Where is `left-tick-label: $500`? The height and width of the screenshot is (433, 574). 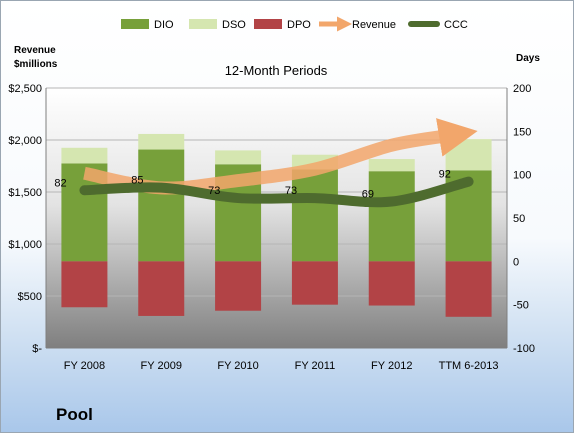 left-tick-label: $500 is located at coordinates (30, 297).